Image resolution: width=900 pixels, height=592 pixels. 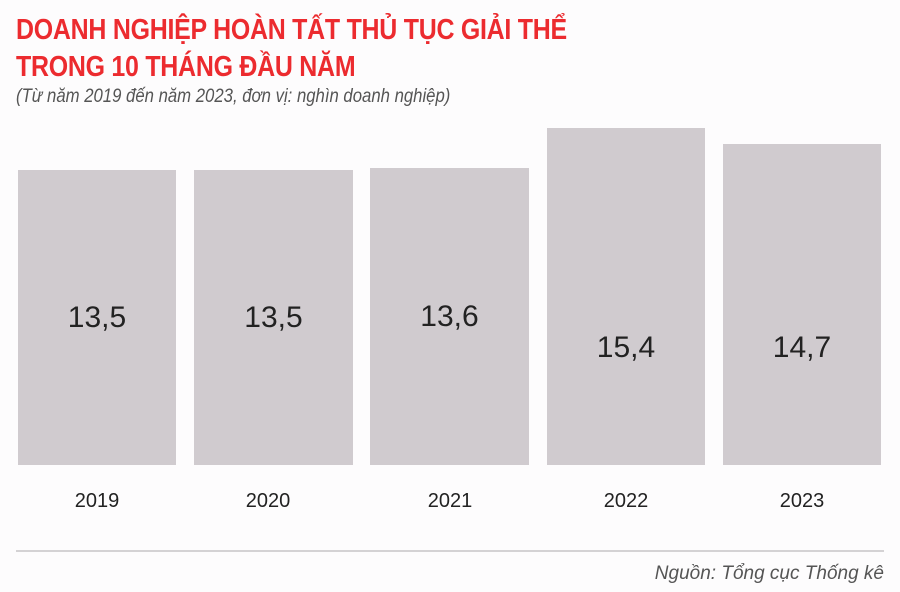 What do you see at coordinates (802, 347) in the screenshot?
I see `bar-value: 14,7` at bounding box center [802, 347].